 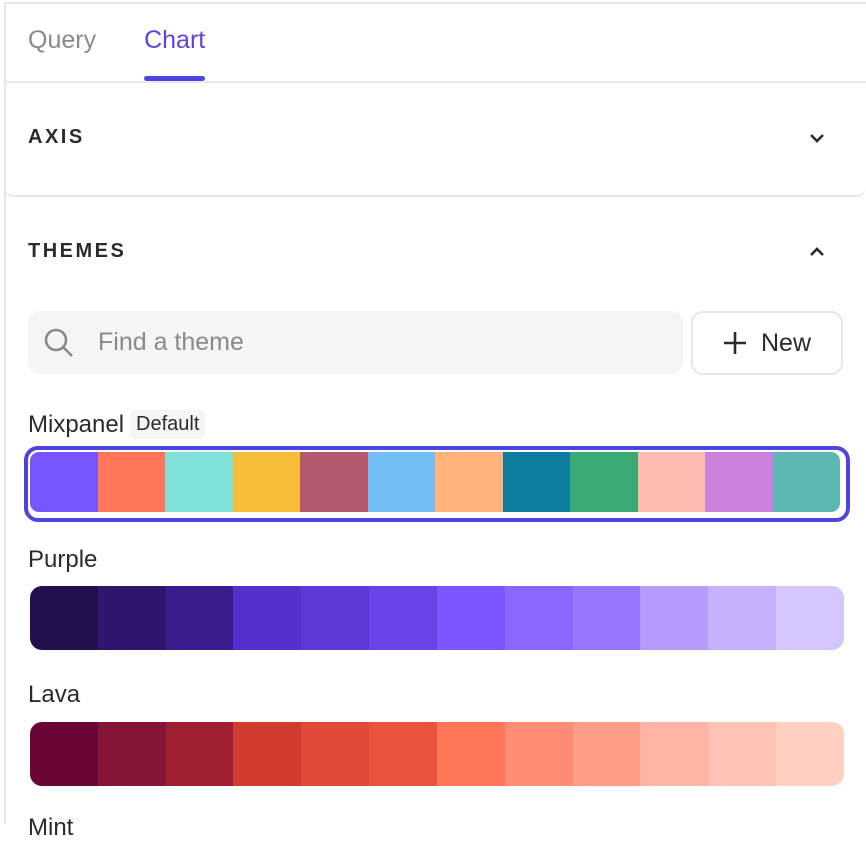 I want to click on theme-name: Mint, so click(x=51, y=827).